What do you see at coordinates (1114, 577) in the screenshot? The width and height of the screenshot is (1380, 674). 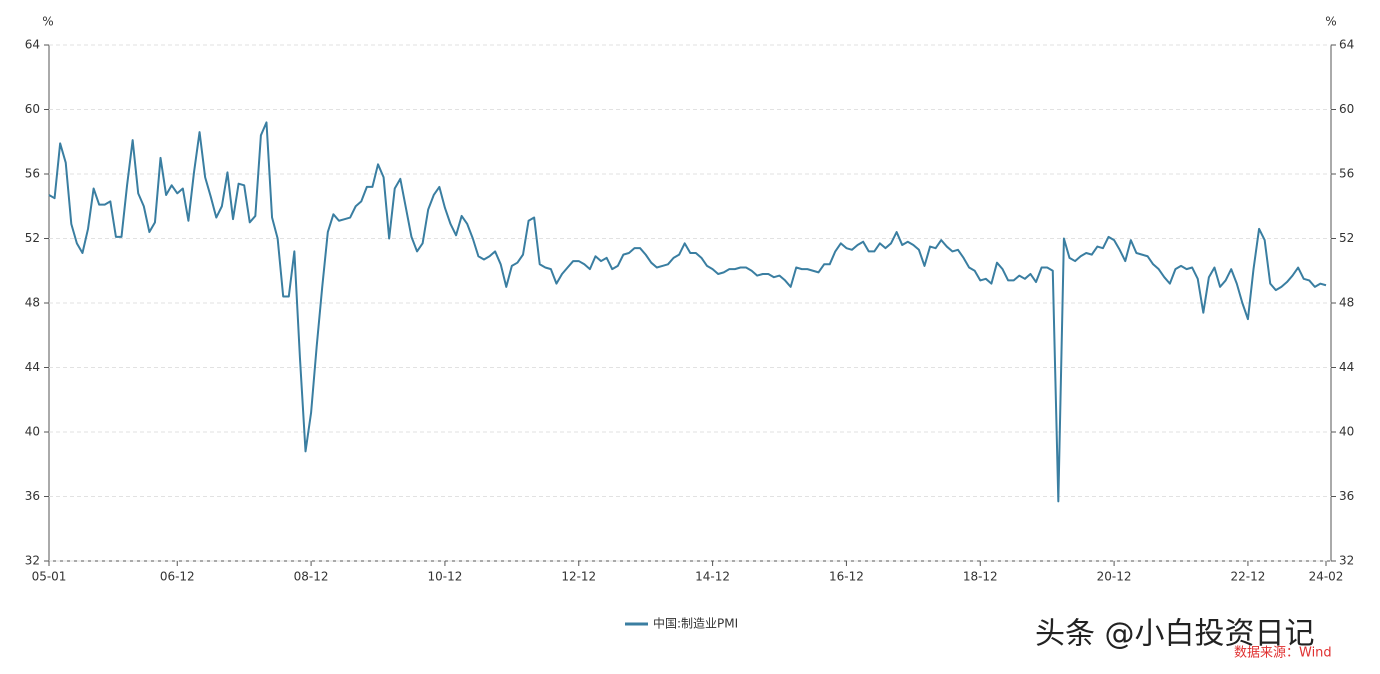 I see `x-tick-label: 20-12` at bounding box center [1114, 577].